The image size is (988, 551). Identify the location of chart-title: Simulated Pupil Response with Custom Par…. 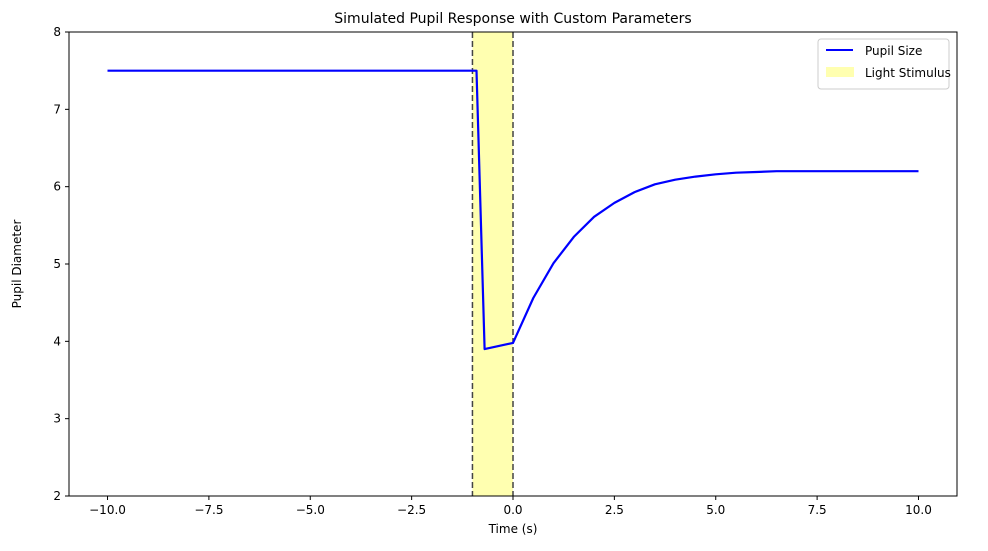
(512, 19).